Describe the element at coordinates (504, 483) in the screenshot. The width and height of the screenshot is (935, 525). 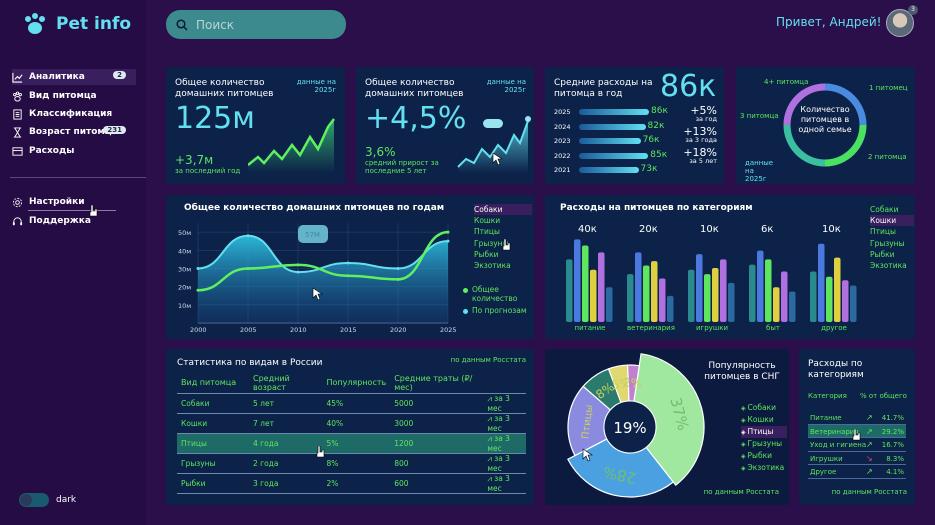
I see `trend-cell: ⩘ за 3 мес` at that location.